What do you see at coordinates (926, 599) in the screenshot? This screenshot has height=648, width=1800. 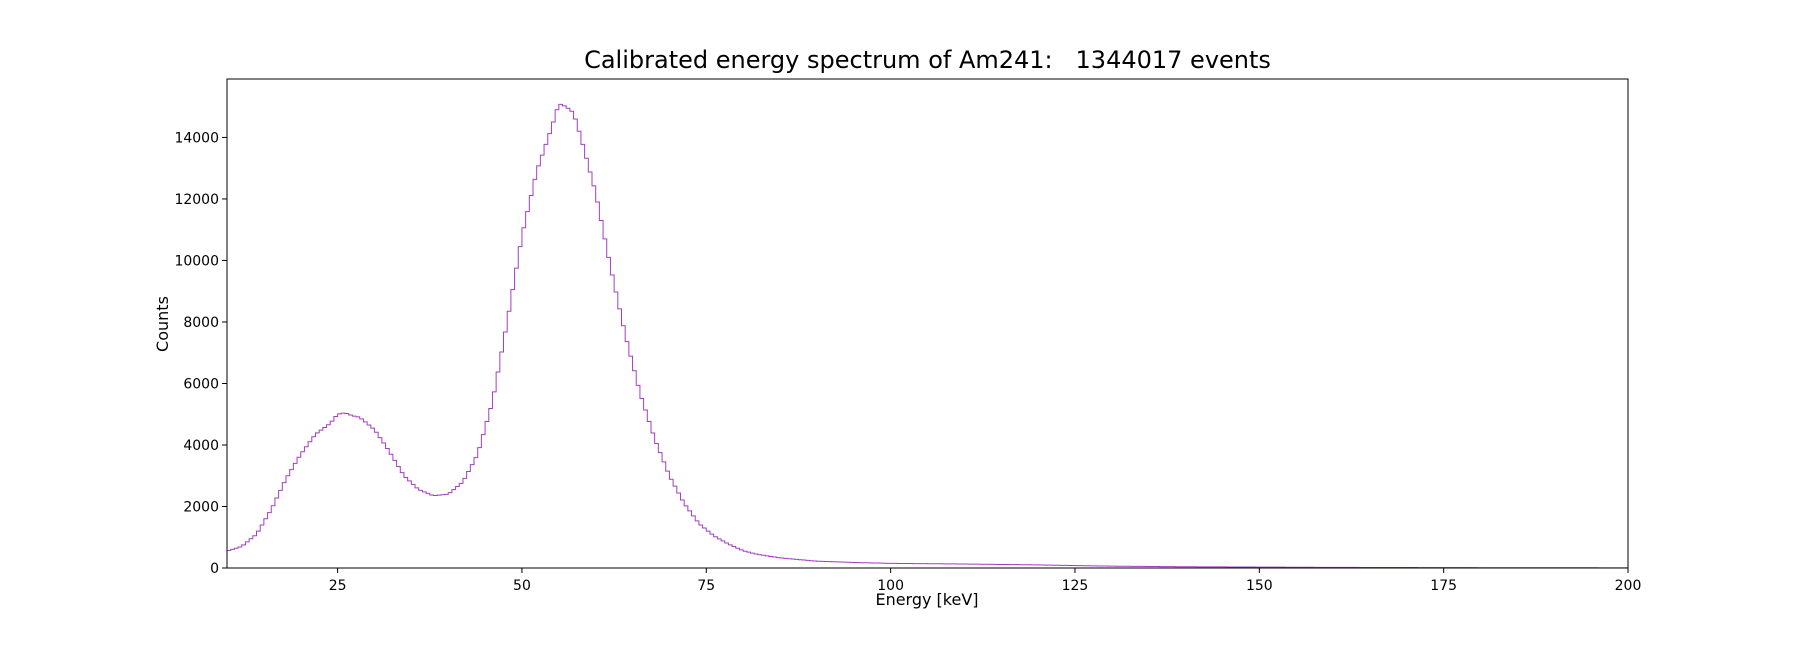 I see `x-axis-label: Energy [keV]` at bounding box center [926, 599].